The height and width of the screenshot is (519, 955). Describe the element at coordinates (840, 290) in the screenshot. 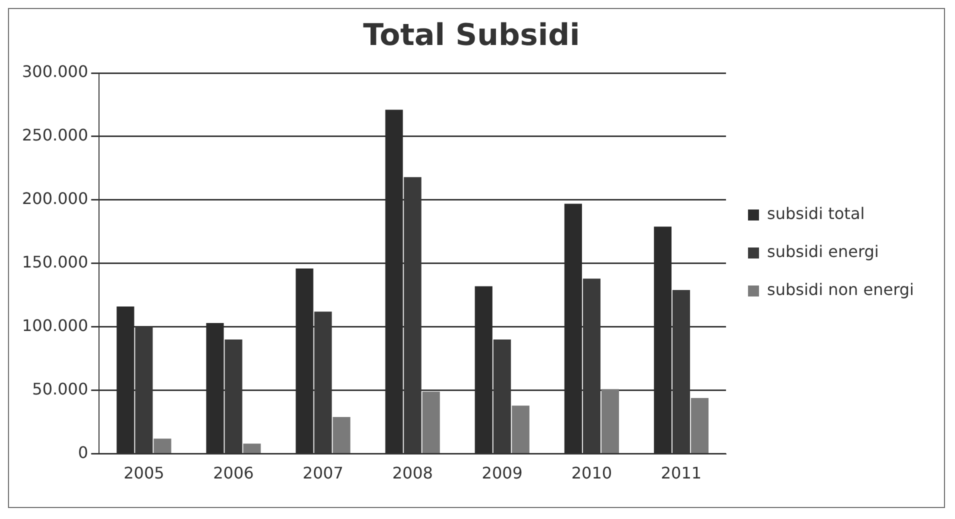

I see `legend-label: subsidi non energi` at that location.